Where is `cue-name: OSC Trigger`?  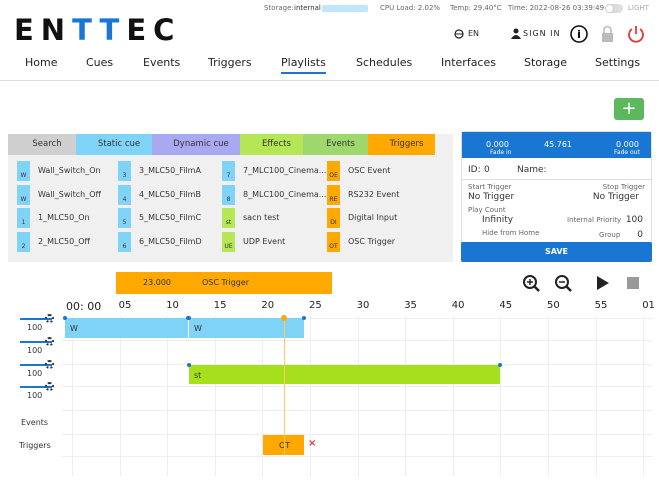
cue-name: OSC Trigger is located at coordinates (372, 241).